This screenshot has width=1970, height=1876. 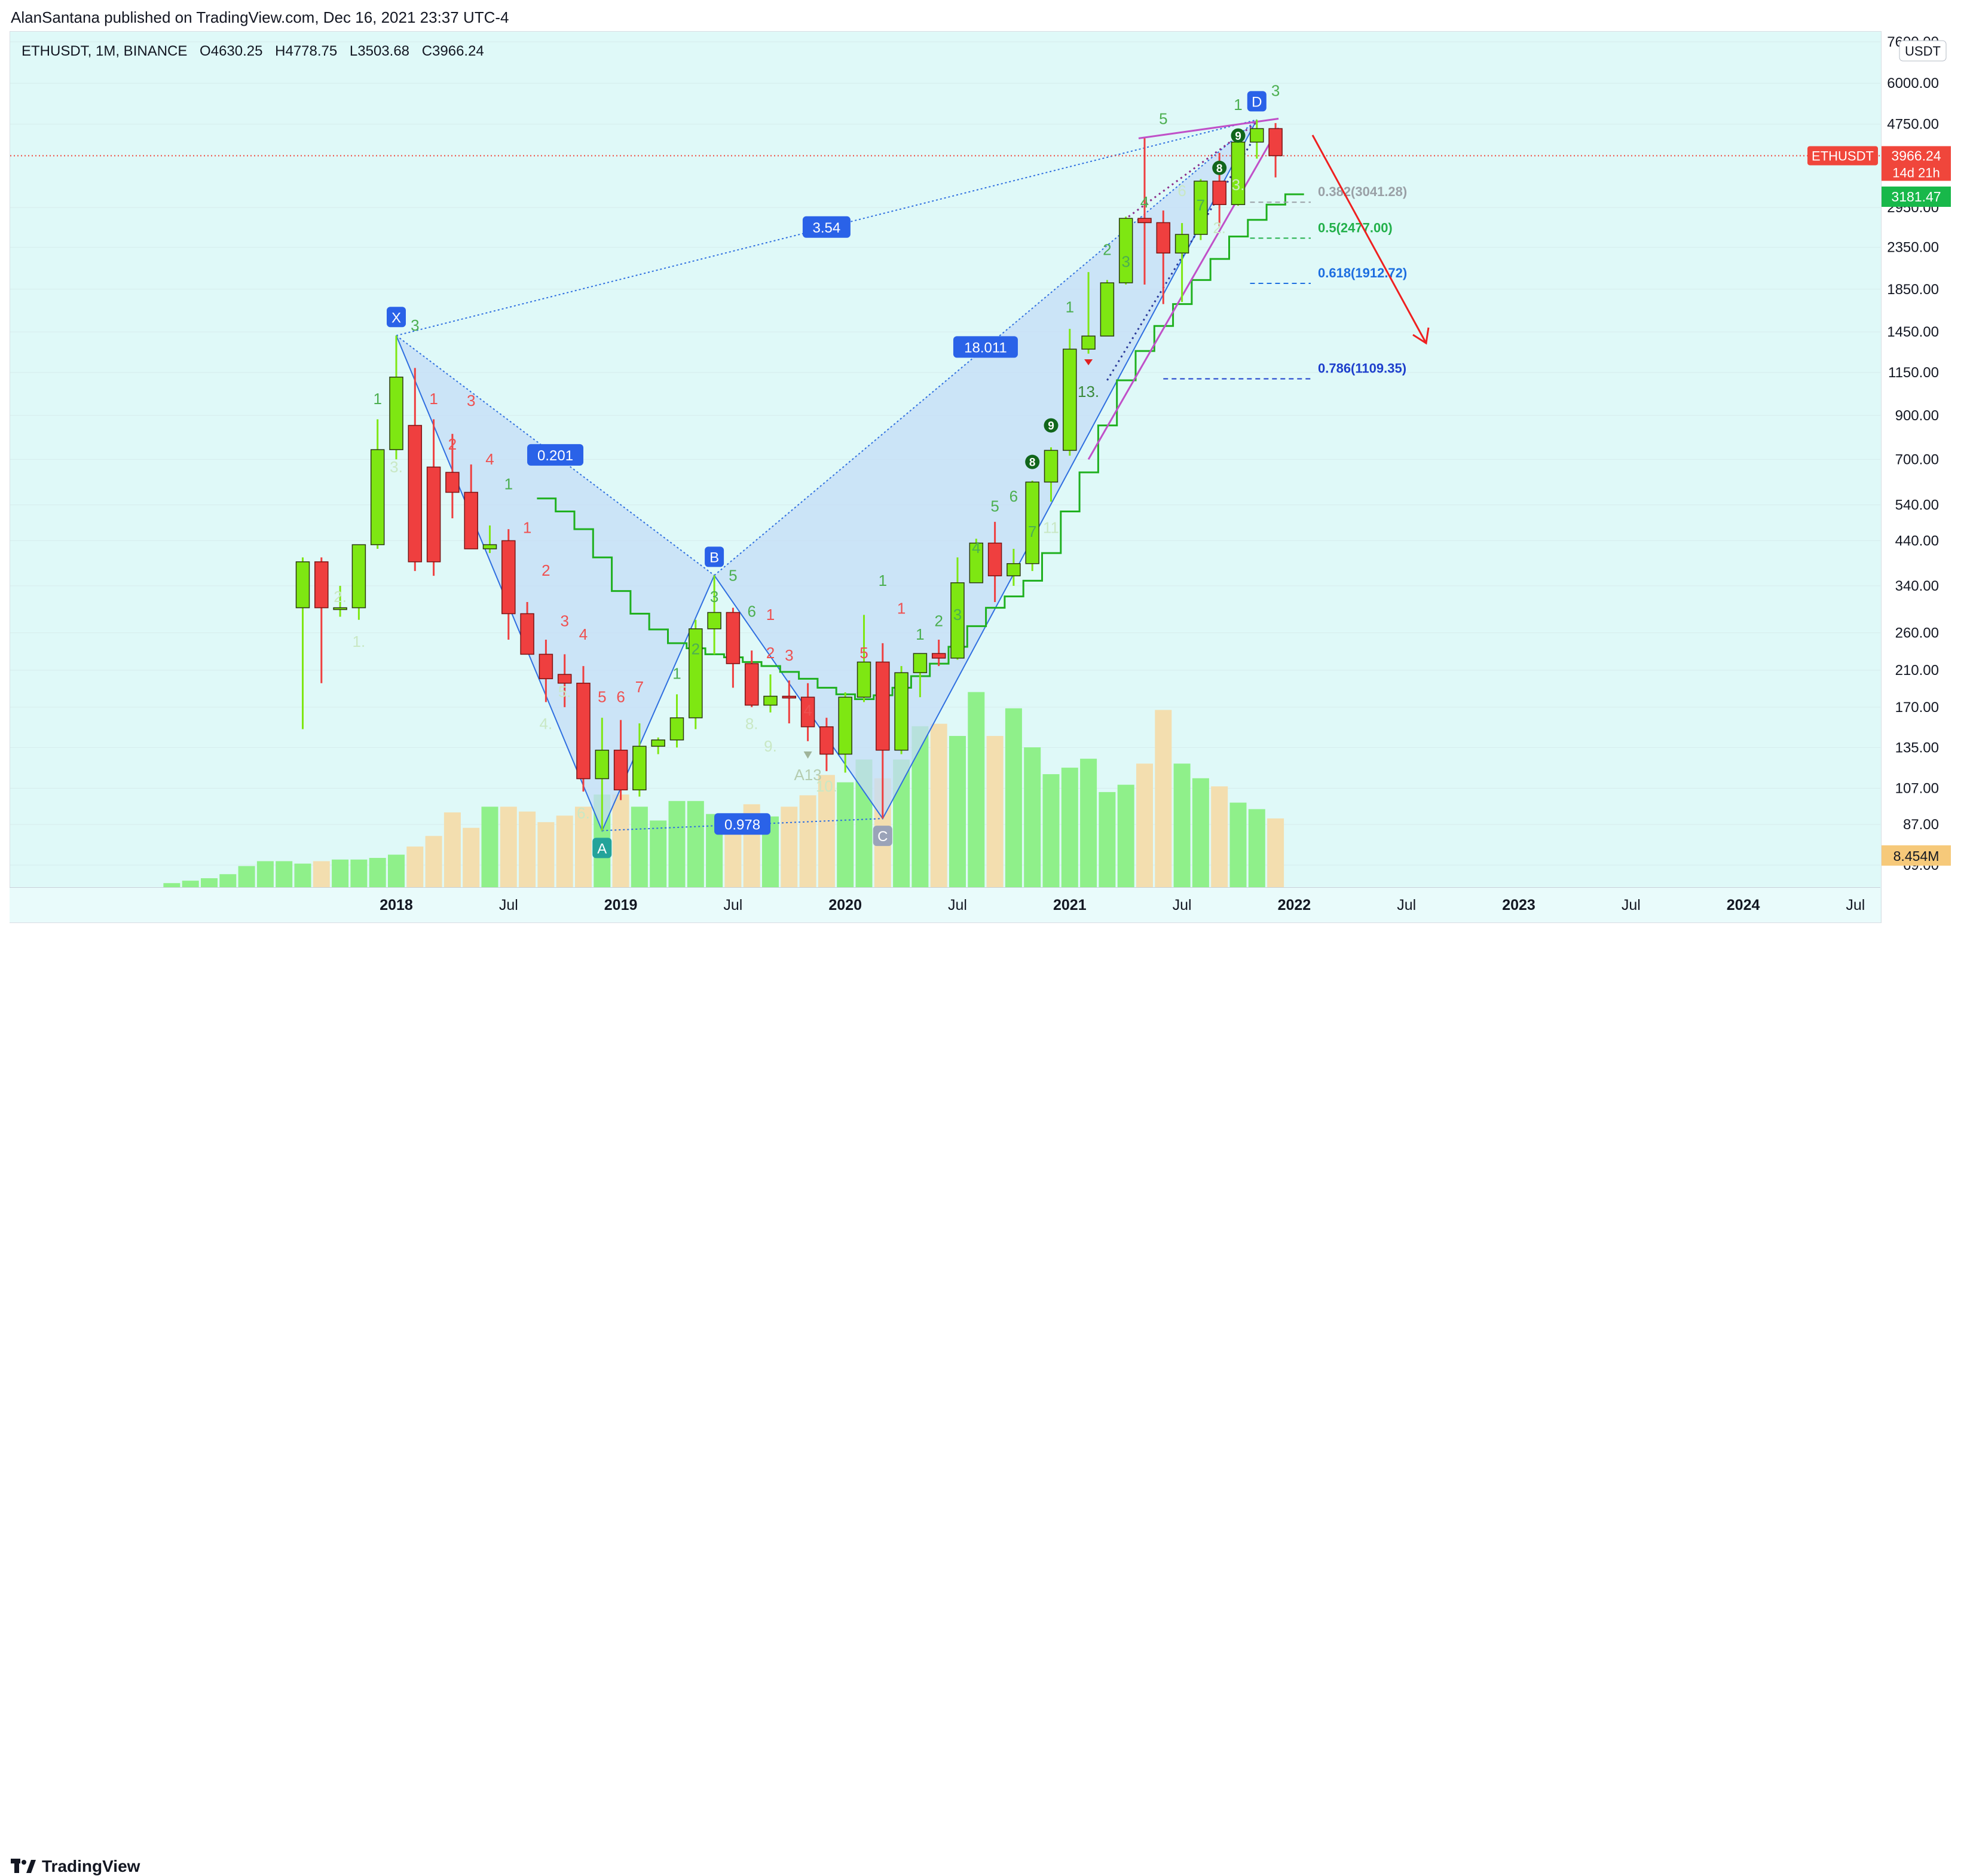 I want to click on projection-arrow, so click(x=1371, y=240).